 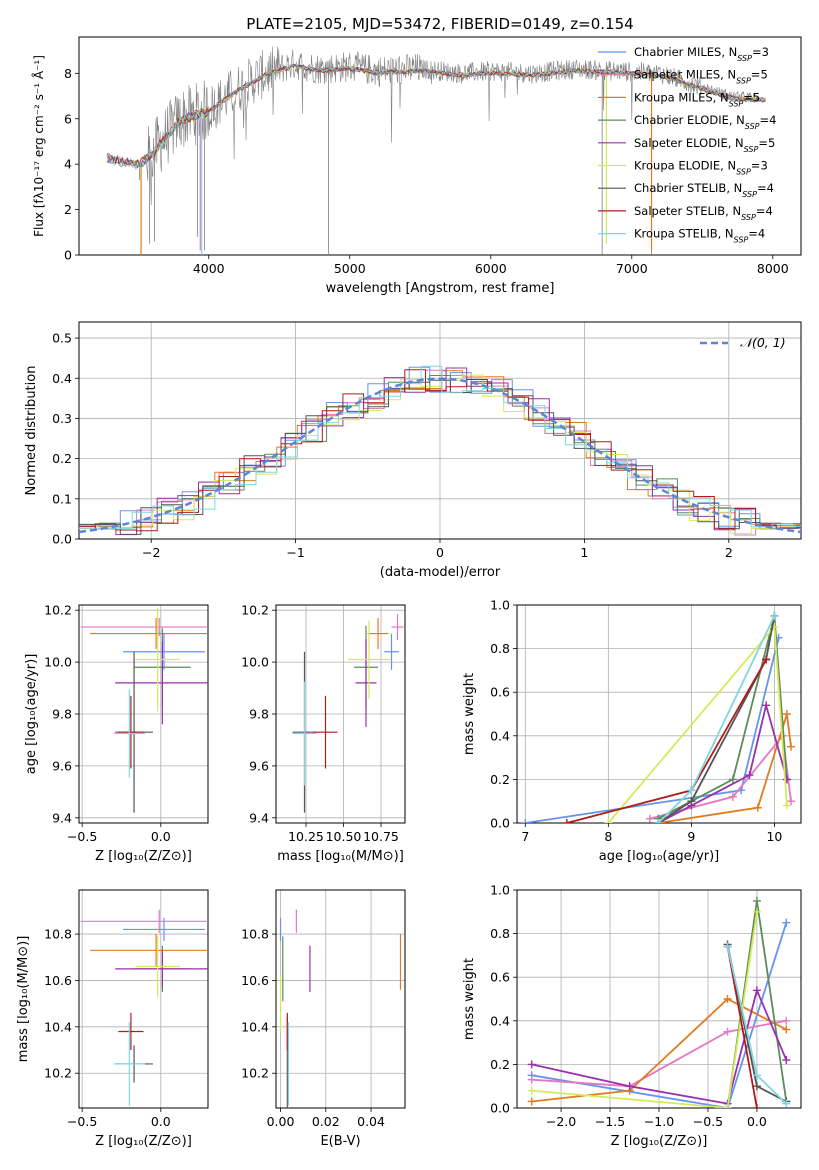 I want to click on x-axis-label: Z [log₁₀(Z/Z⊙)], so click(x=143, y=1141).